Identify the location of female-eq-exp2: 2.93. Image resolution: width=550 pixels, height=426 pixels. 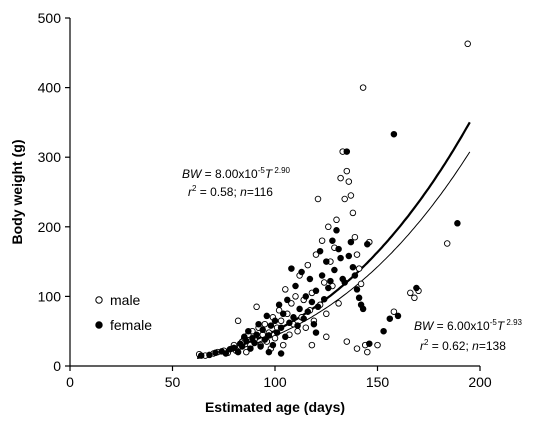
(513, 322).